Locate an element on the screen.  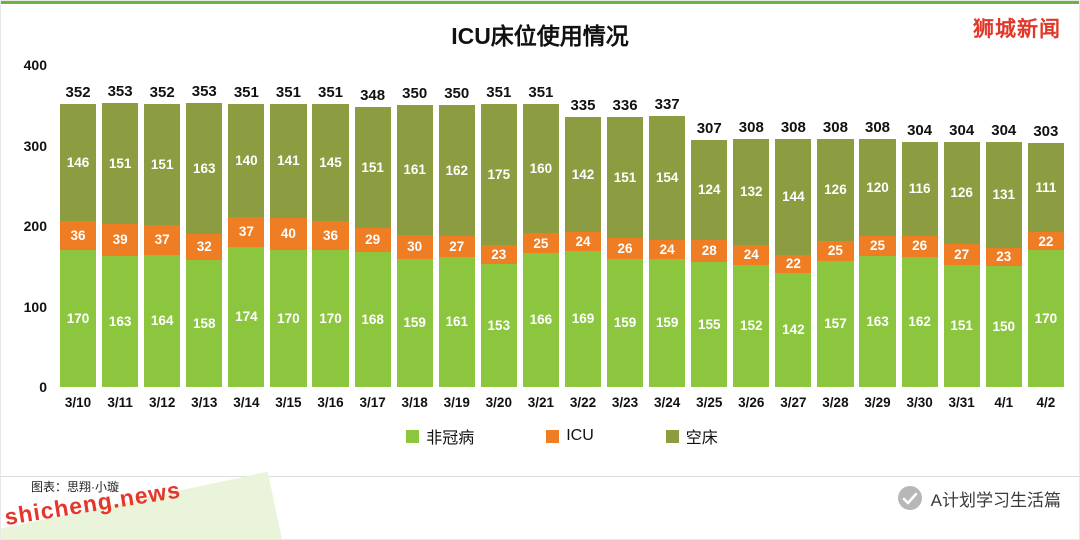
bar-segment-icu: 30 is located at coordinates (414, 247).